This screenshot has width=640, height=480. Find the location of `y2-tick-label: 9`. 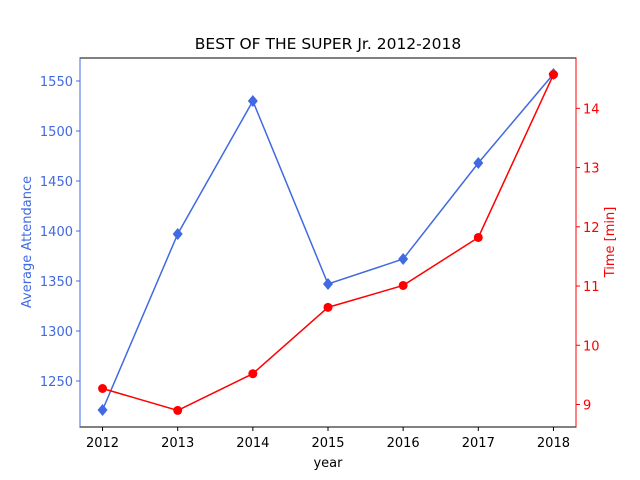

y2-tick-label: 9 is located at coordinates (587, 405).